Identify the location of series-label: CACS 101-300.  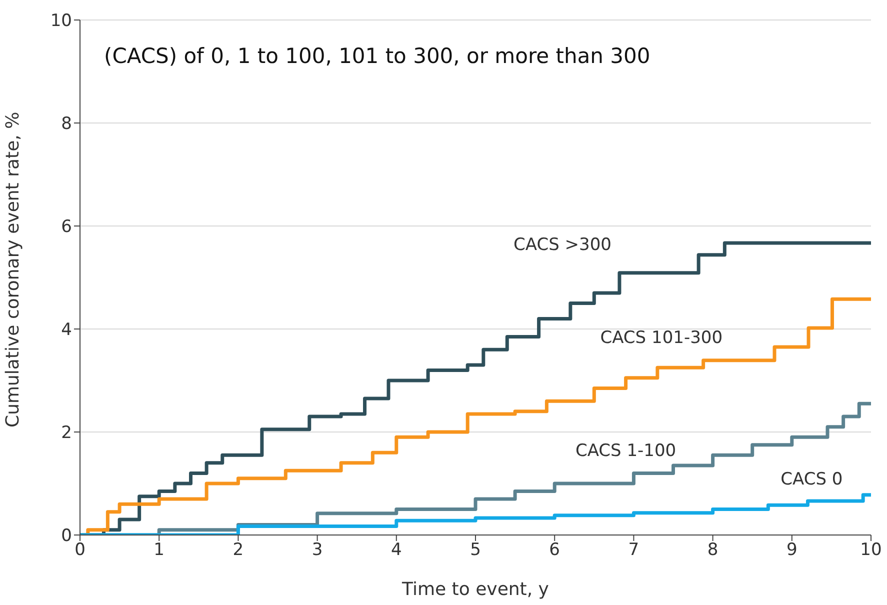
(661, 338).